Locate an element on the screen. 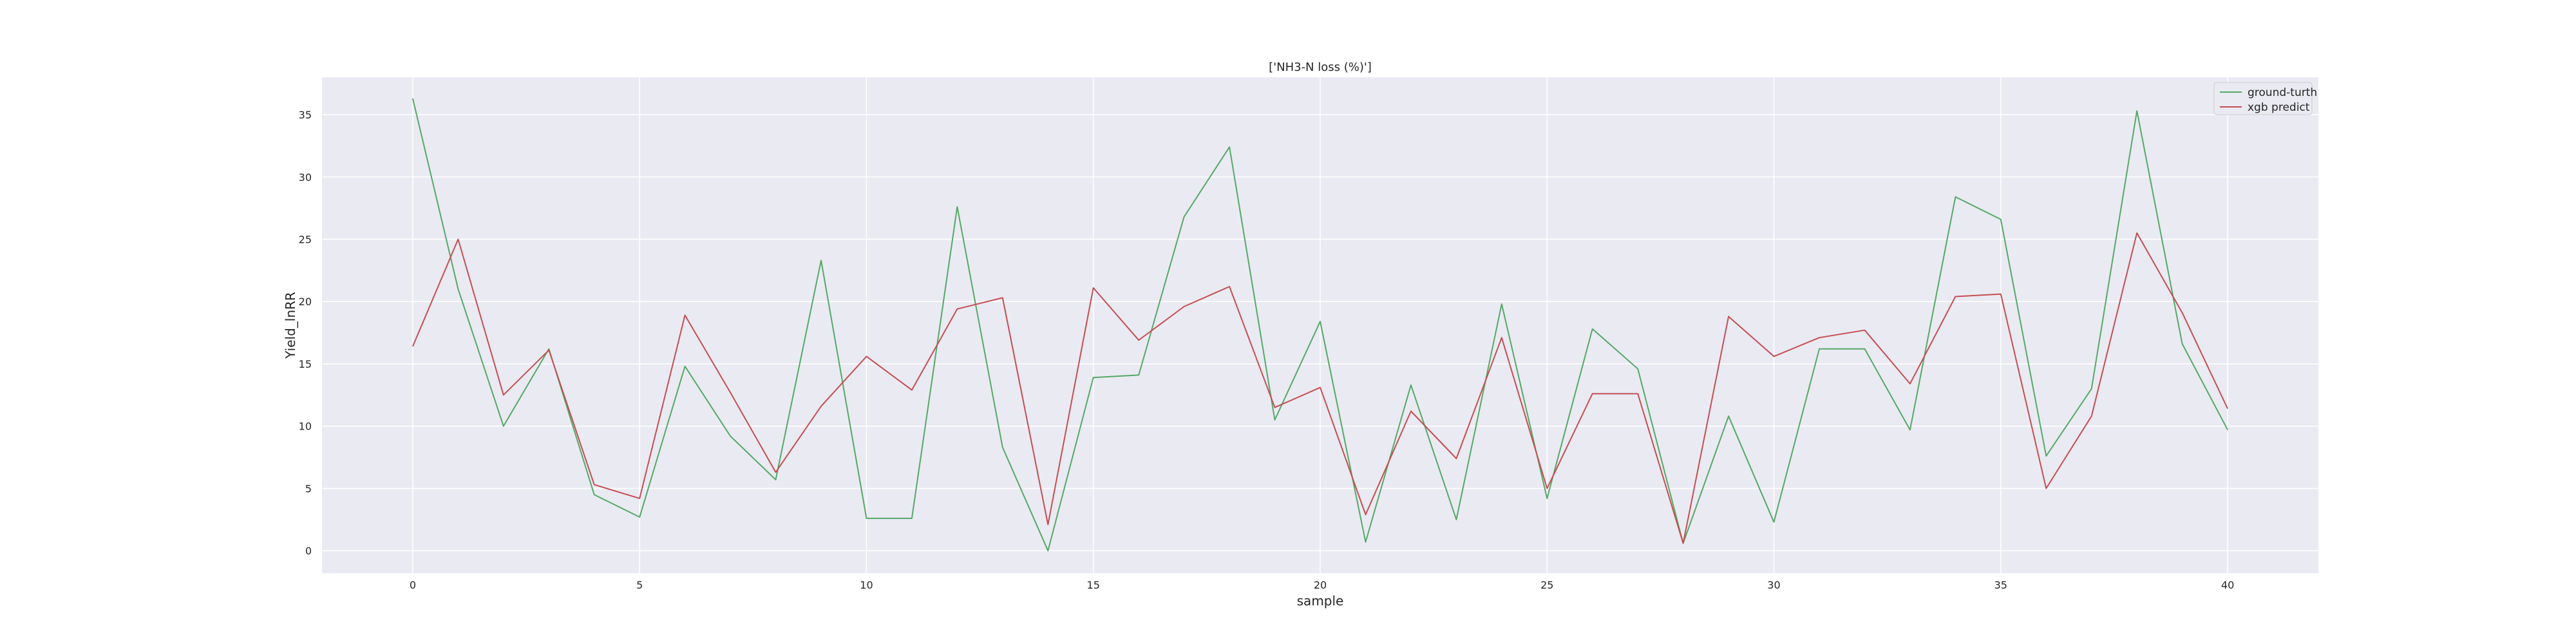 The image size is (2576, 644). y-tick-label: 30 is located at coordinates (305, 177).